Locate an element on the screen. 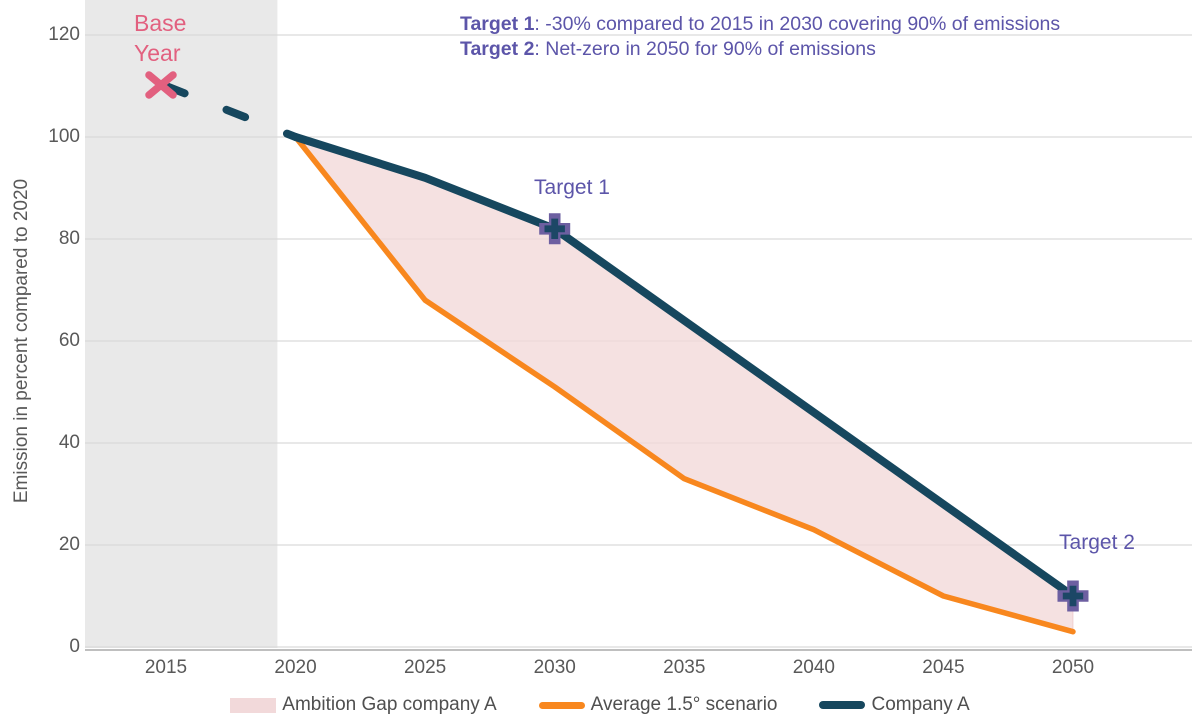 This screenshot has width=1200, height=724. y-axis-title: Emission in percent compared to 2020 is located at coordinates (21, 341).